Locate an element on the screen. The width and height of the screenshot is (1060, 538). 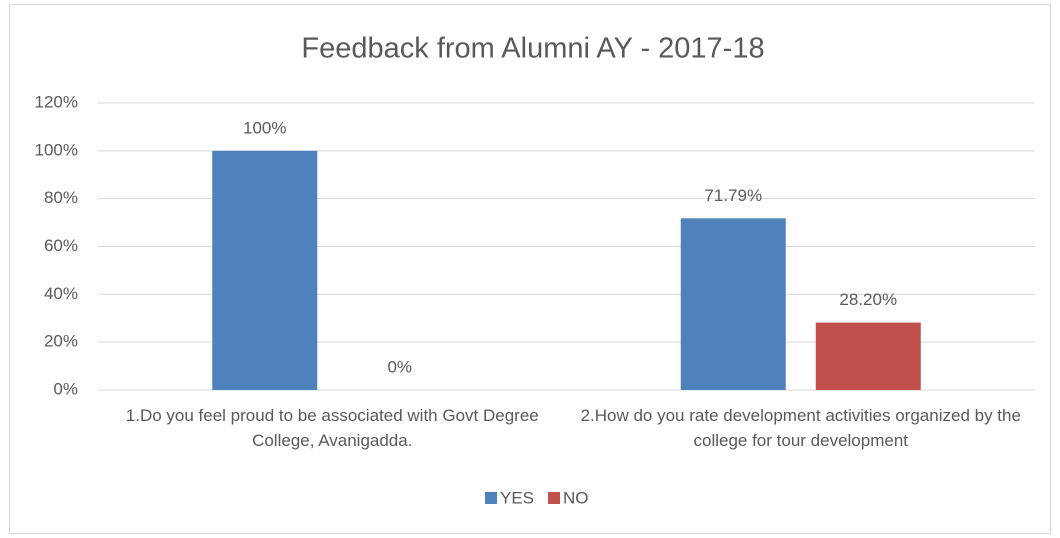
y-tick-label: 20% is located at coordinates (61, 341).